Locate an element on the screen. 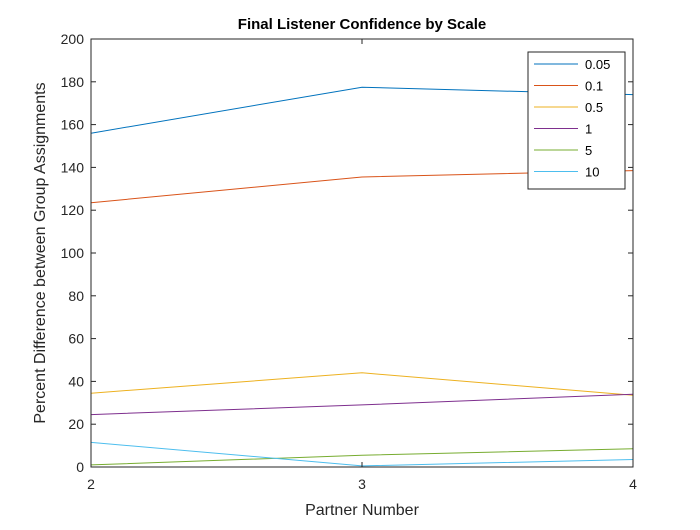  legend-label-1: 0.1 is located at coordinates (594, 86).